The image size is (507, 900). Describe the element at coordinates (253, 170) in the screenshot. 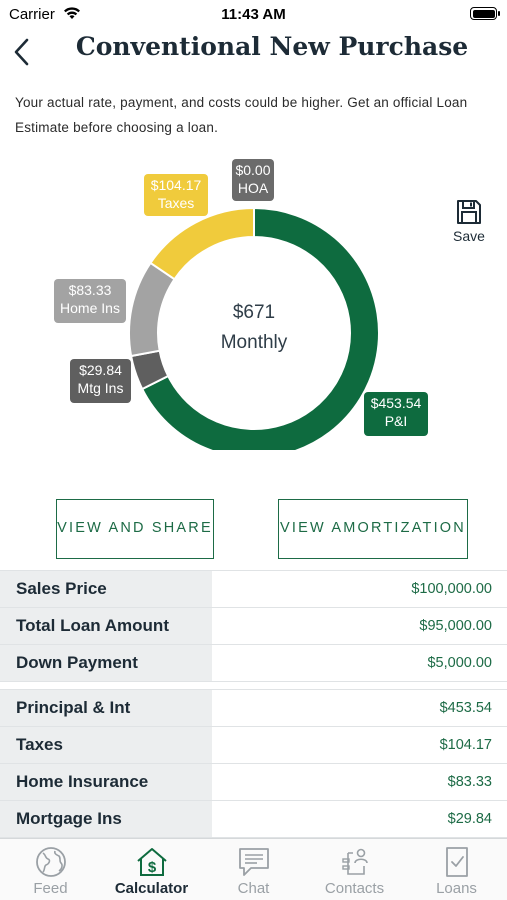

I see `slice-value: $0.00` at that location.